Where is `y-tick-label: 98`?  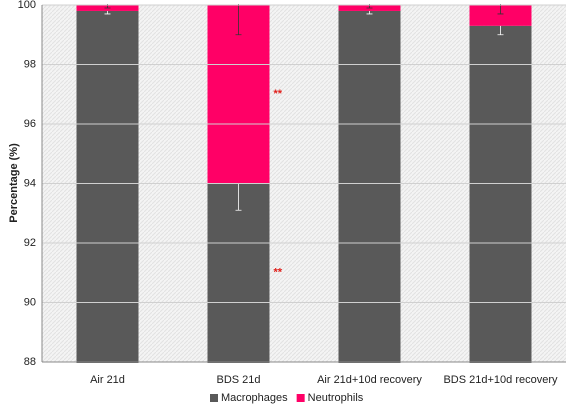
y-tick-label: 98 is located at coordinates (30, 64).